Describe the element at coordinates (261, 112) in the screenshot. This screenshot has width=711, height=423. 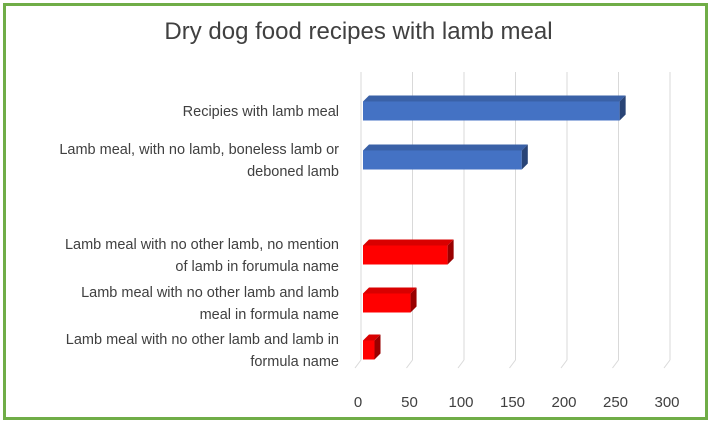
I see `category-label-0-0: Recipies with lamb meal` at that location.